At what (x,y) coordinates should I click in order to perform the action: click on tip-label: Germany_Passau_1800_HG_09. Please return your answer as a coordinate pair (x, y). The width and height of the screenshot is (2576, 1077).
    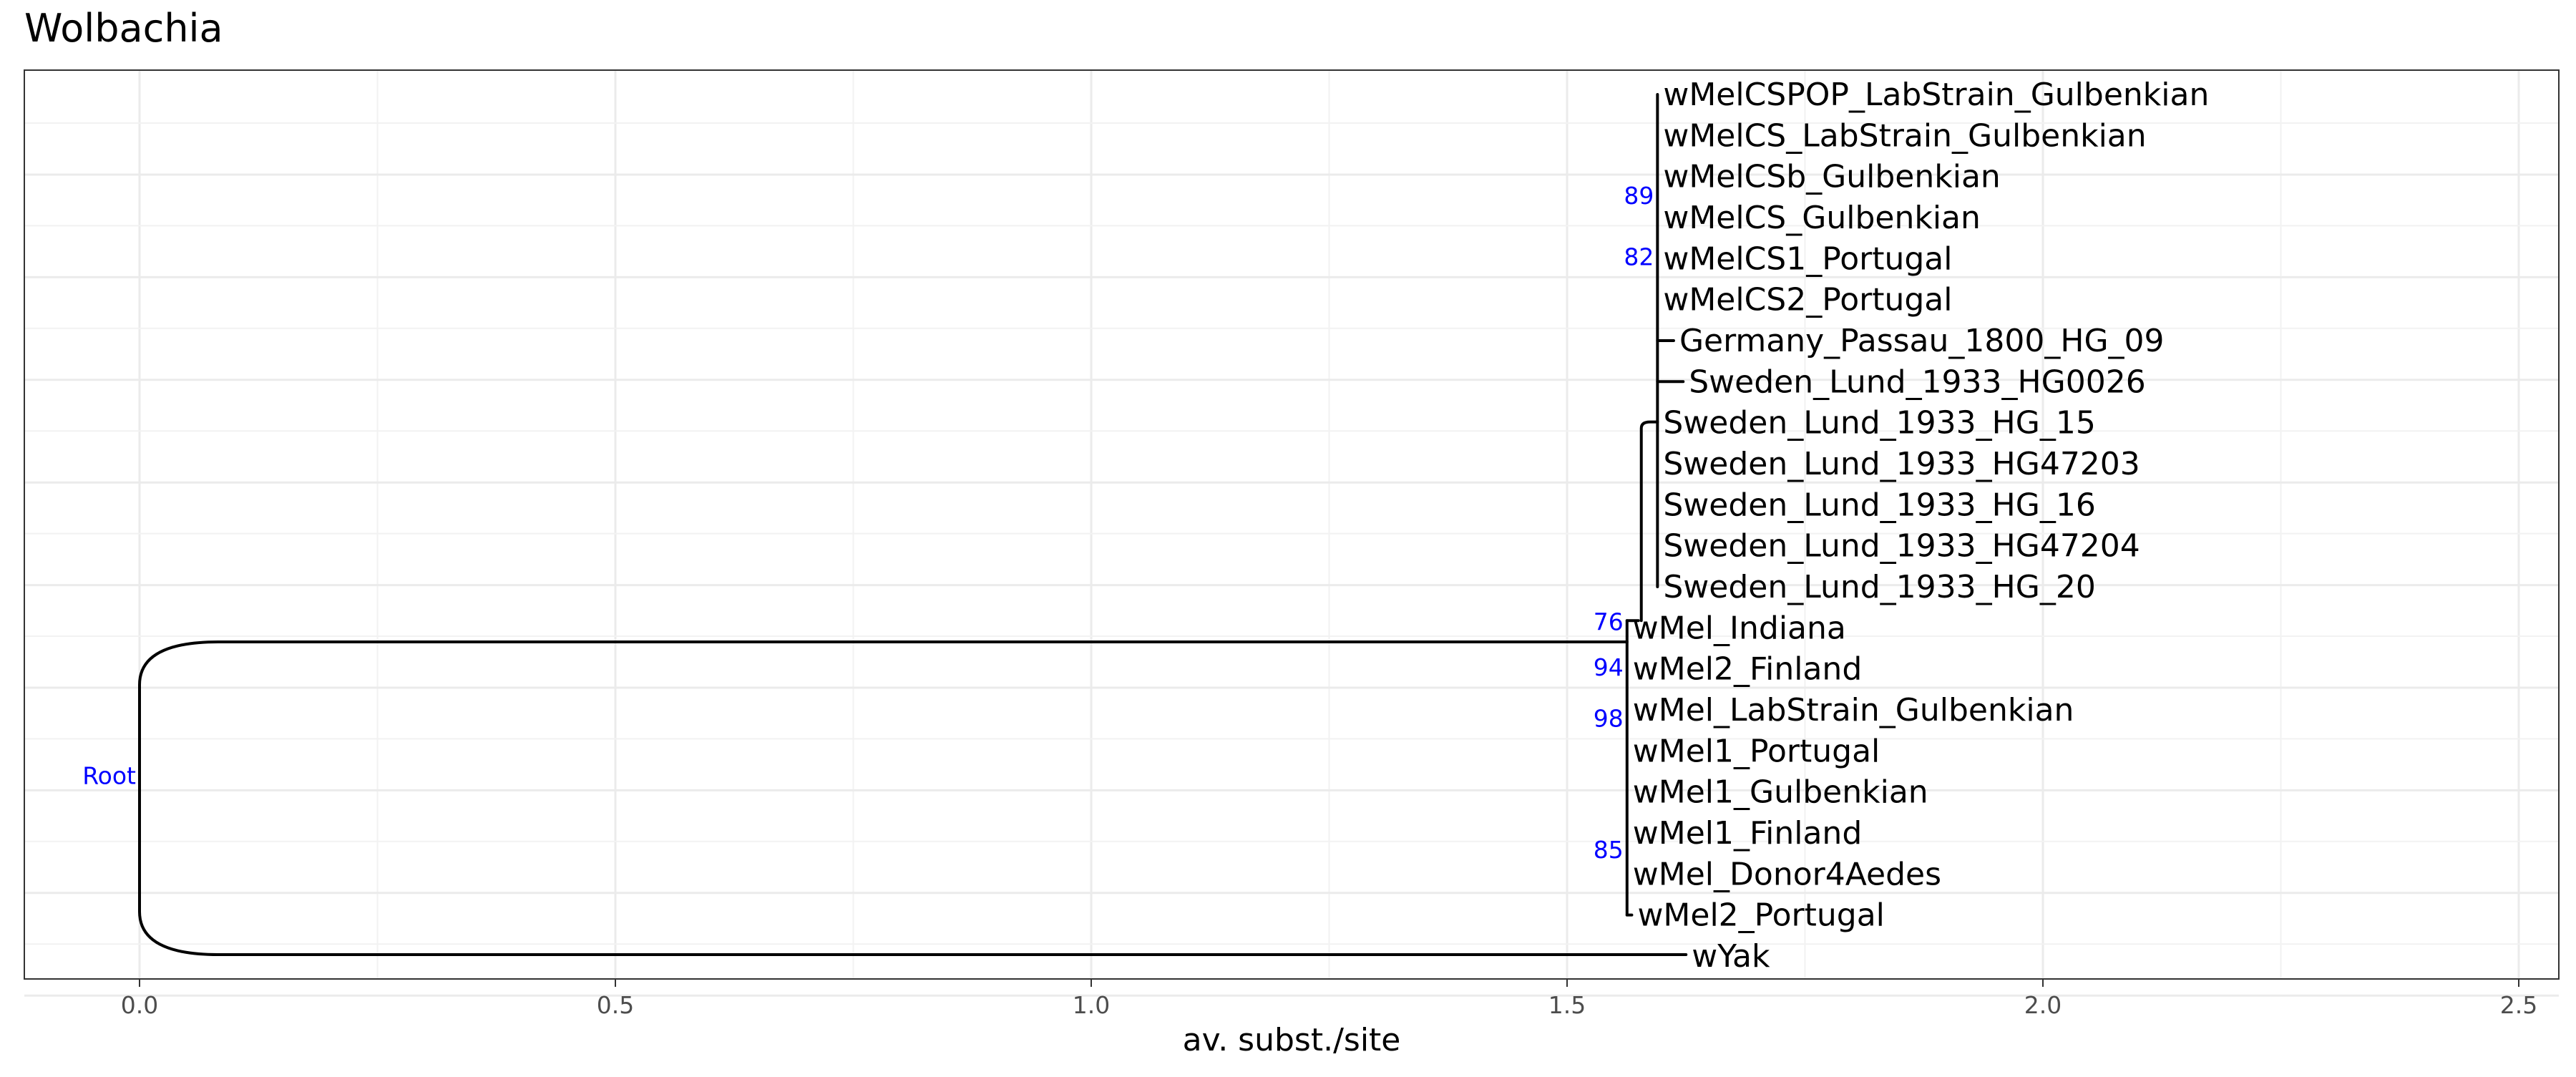
    Looking at the image, I should click on (1922, 341).